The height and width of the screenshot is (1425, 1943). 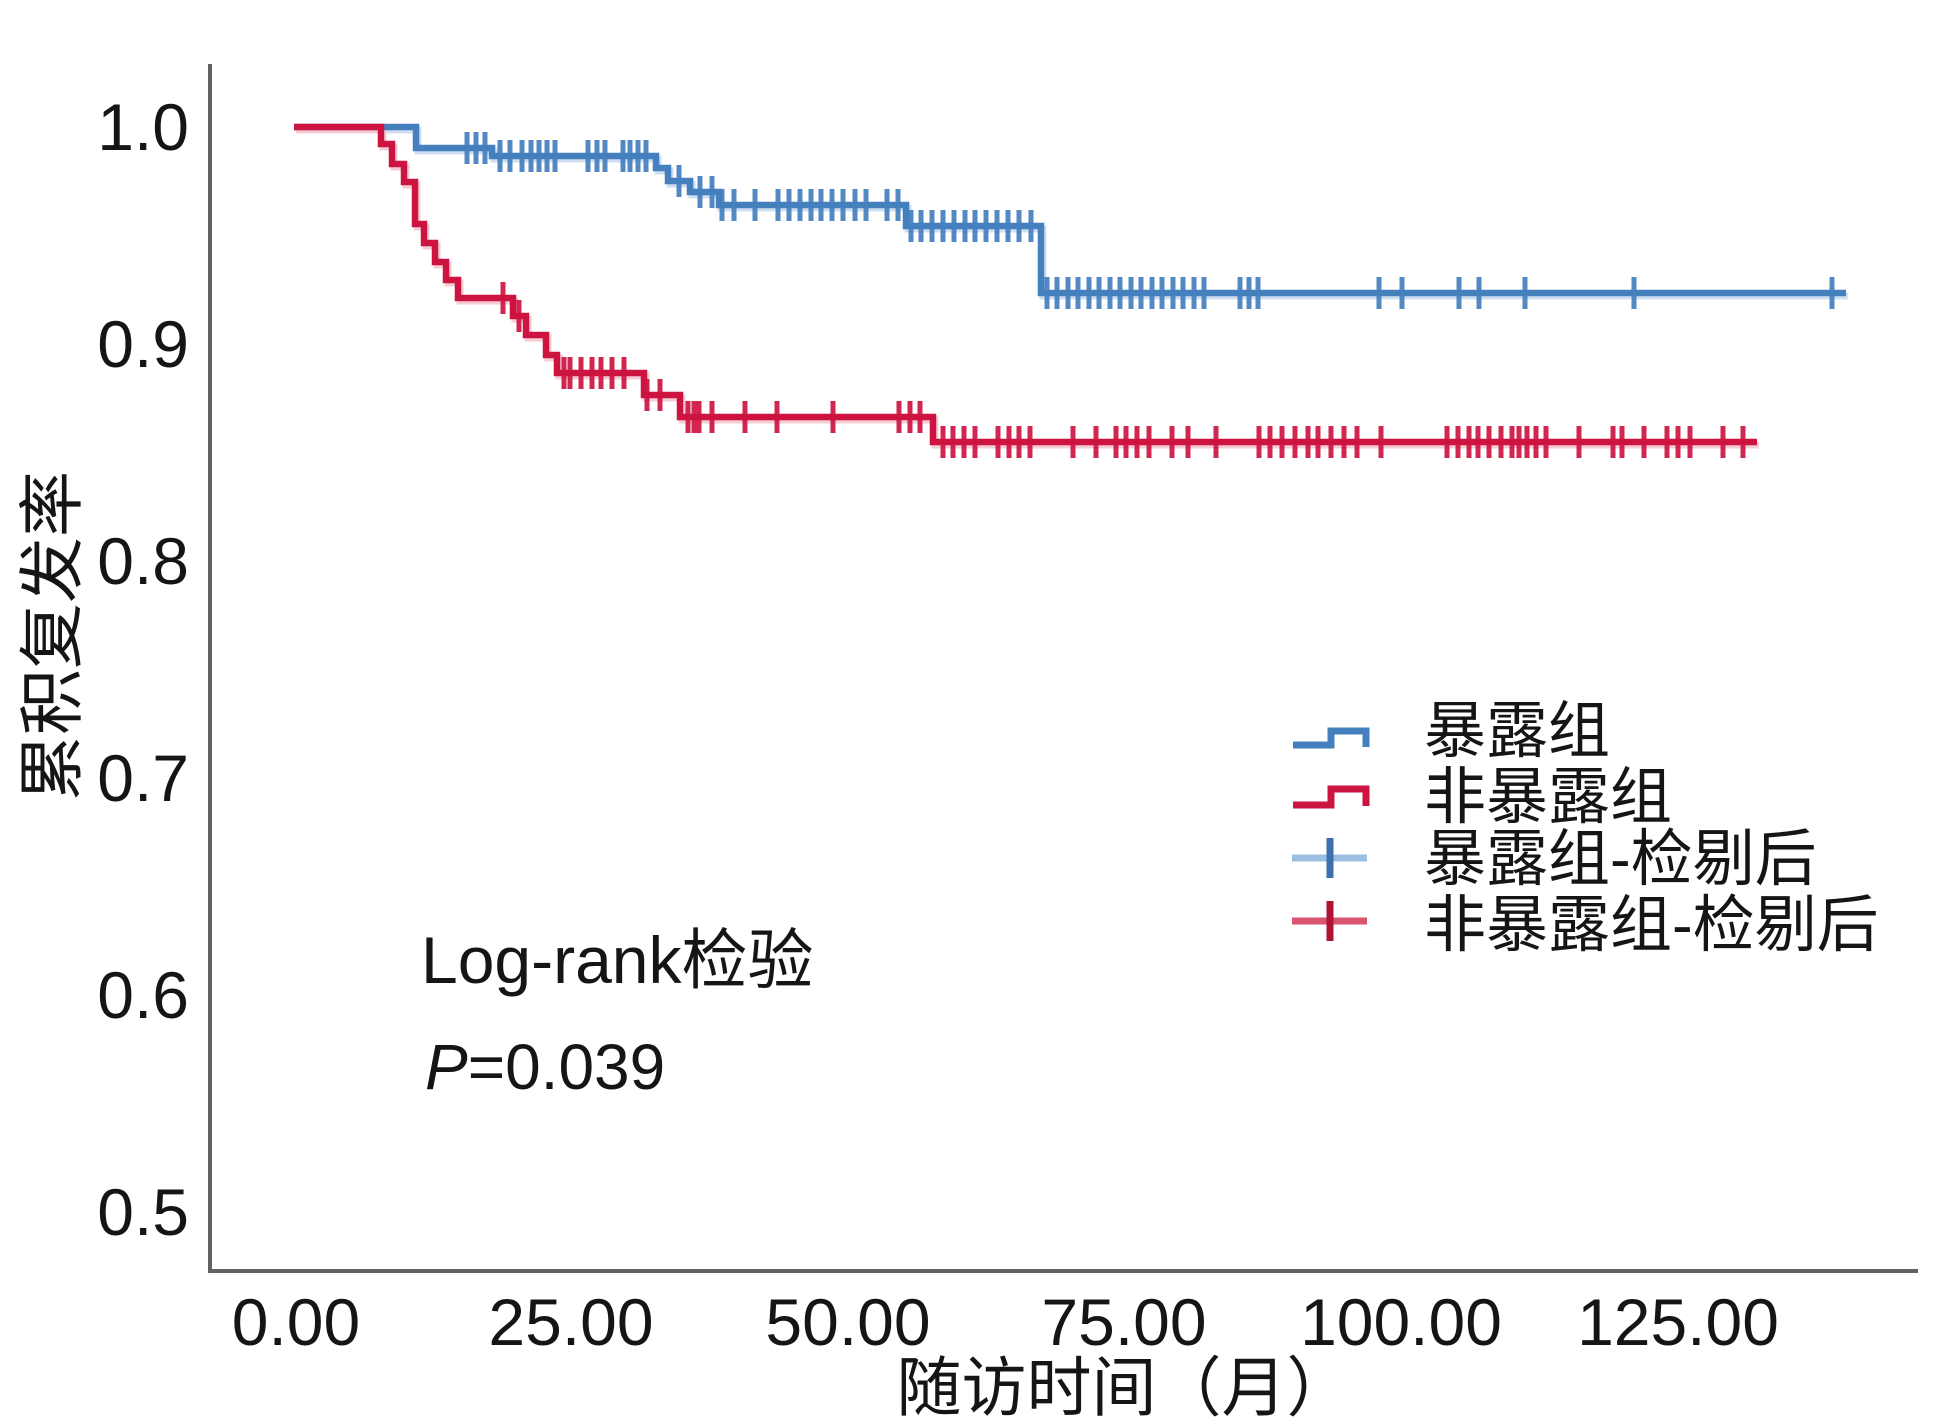 I want to click on svg-text: 累积复发率, so click(x=52, y=636).